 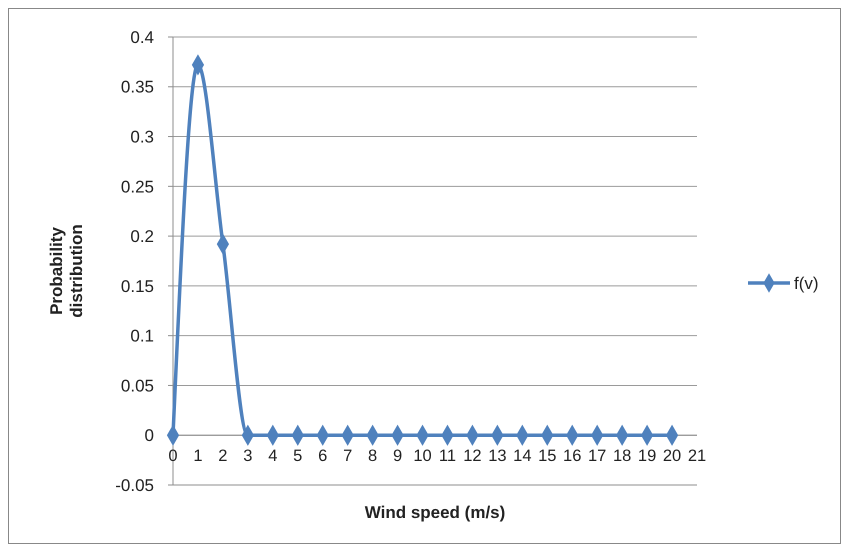 I want to click on x-tick-label: 19, so click(x=647, y=456).